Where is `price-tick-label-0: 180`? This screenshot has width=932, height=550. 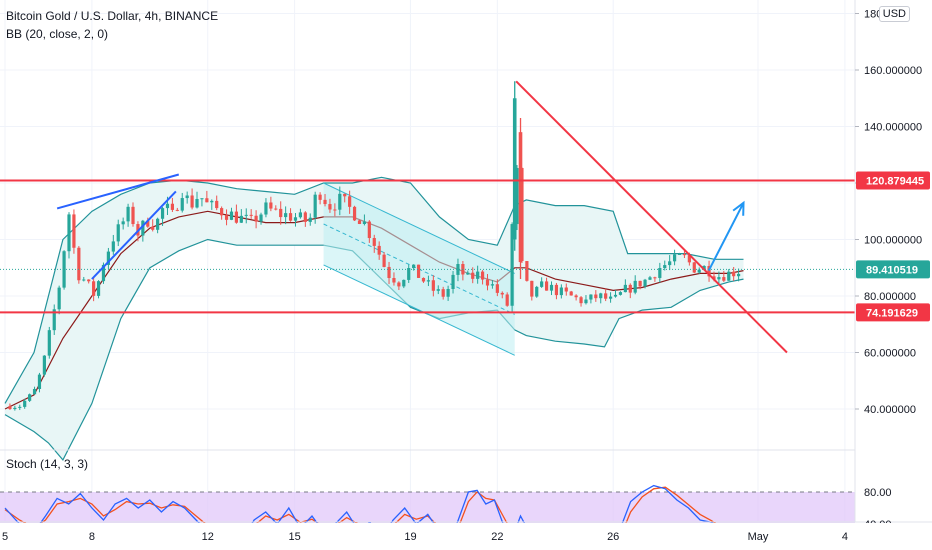 price-tick-label-0: 180 is located at coordinates (873, 15).